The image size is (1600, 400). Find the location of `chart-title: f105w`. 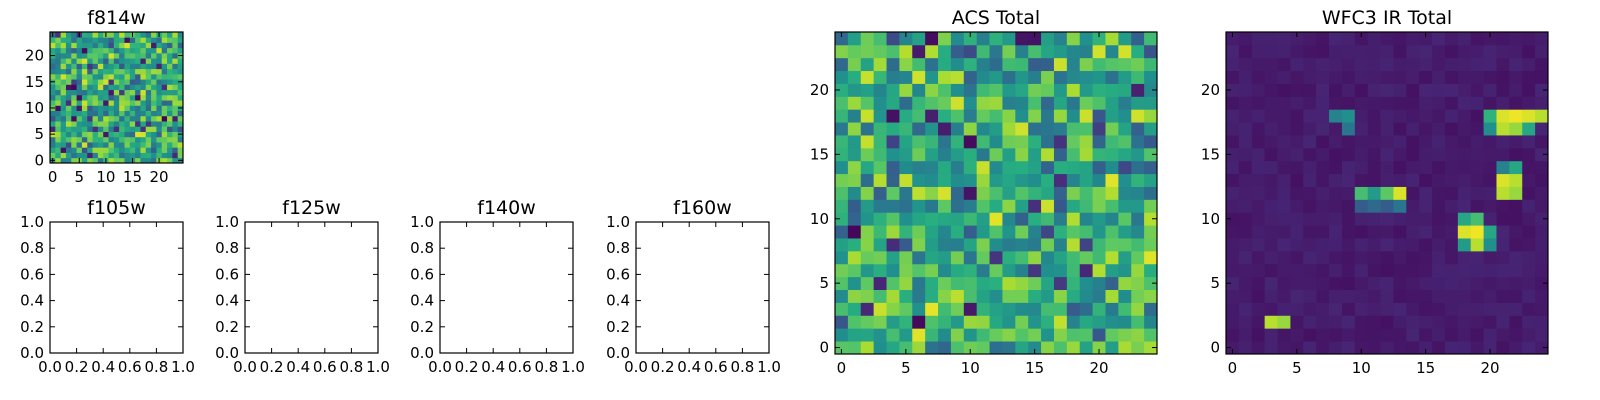

chart-title: f105w is located at coordinates (116, 208).